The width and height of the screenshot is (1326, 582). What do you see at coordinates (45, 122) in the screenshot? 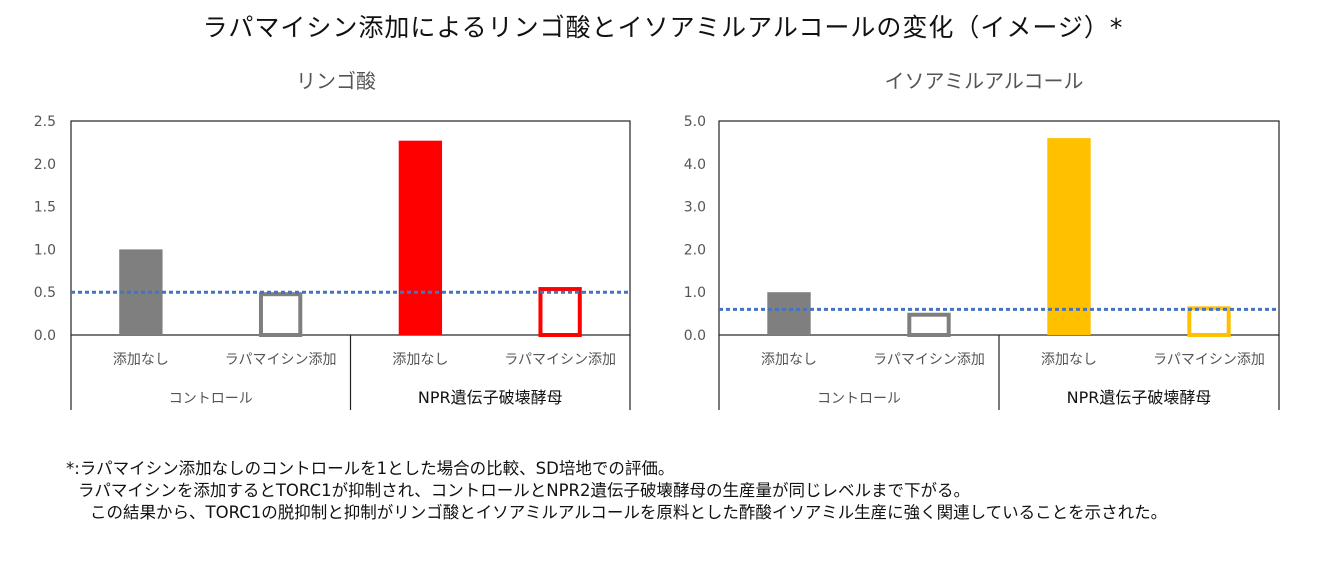
I see `y-tick-label: 2.5` at bounding box center [45, 122].